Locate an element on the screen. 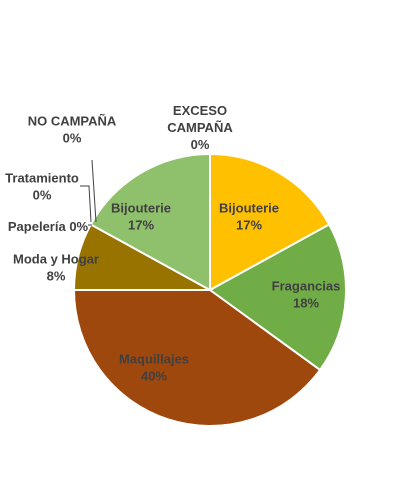  leader-line-tratamiento is located at coordinates (86, 204).